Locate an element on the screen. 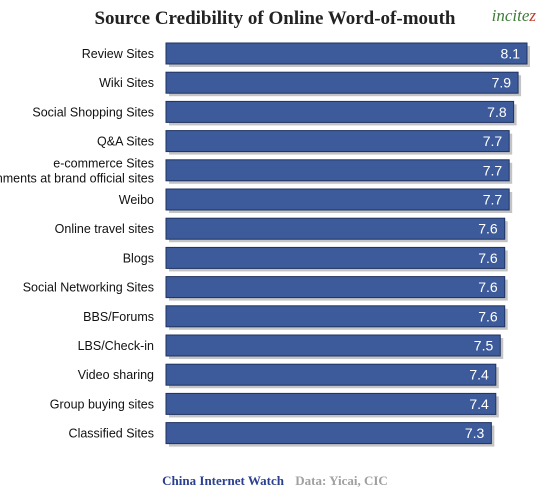 The image size is (550, 497). bar-e-commerce-sites is located at coordinates (337, 170).